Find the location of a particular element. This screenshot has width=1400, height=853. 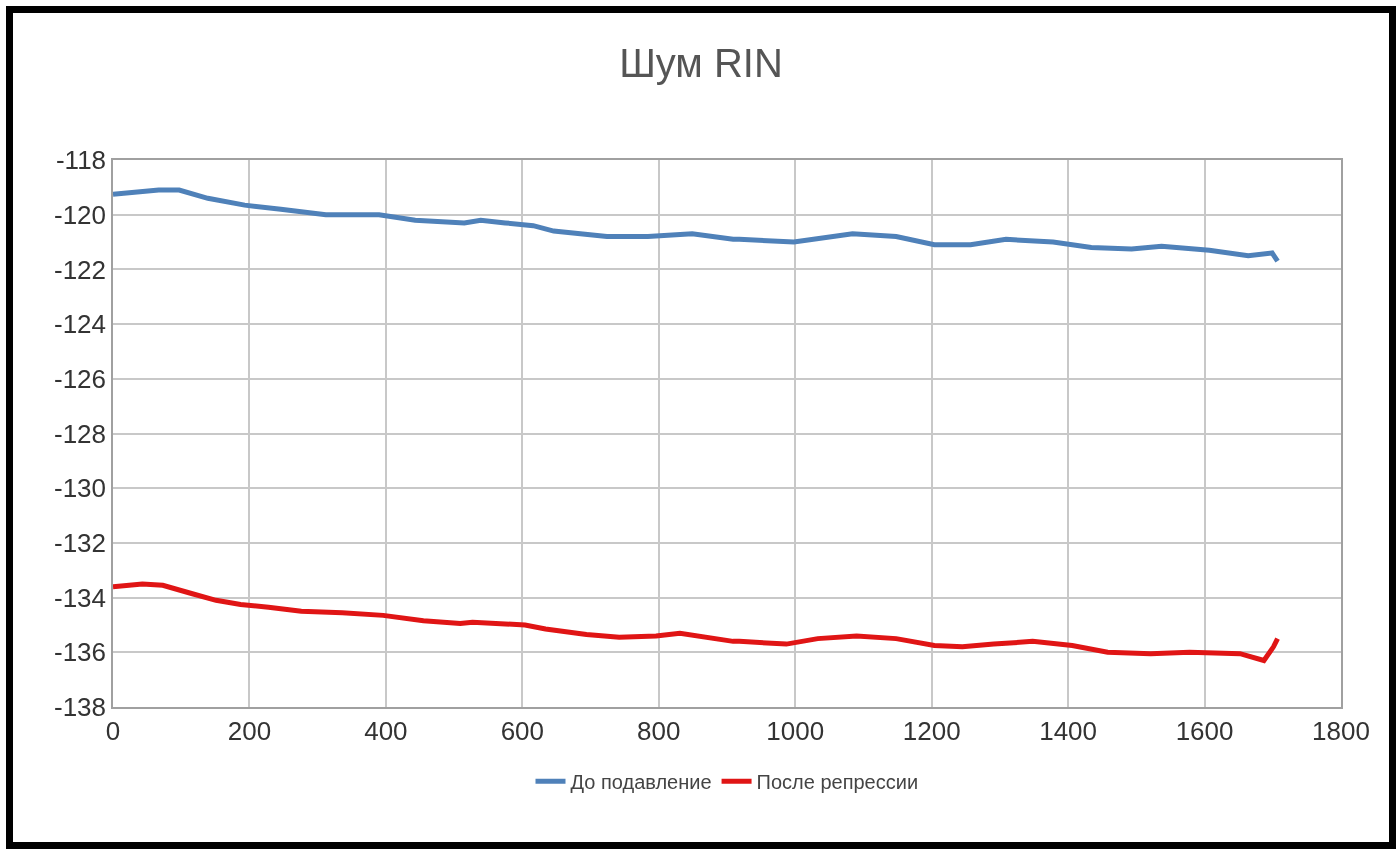

y-tick-label: -128 is located at coordinates (80, 433).